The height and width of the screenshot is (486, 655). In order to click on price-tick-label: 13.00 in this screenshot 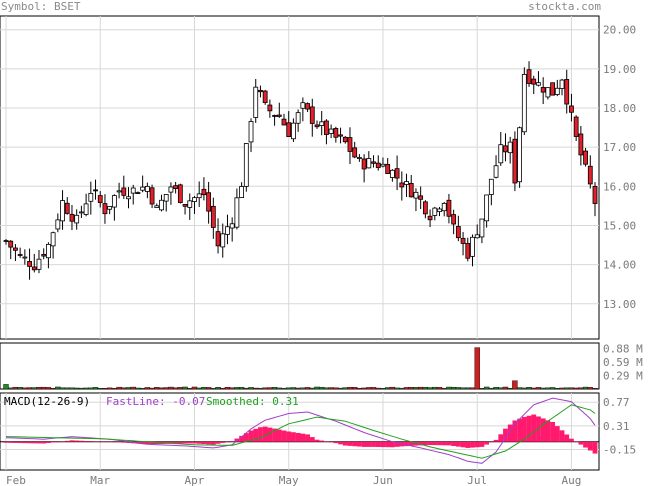, I will do `click(619, 304)`.